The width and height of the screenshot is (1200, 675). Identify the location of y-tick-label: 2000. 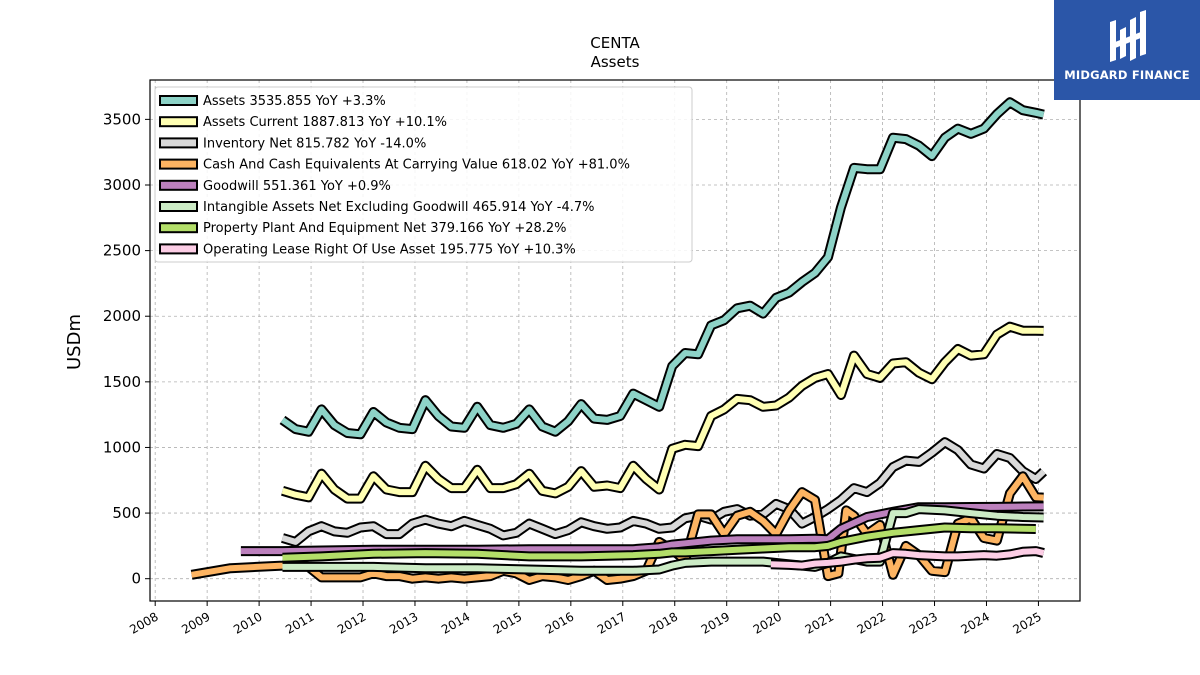
(122, 316).